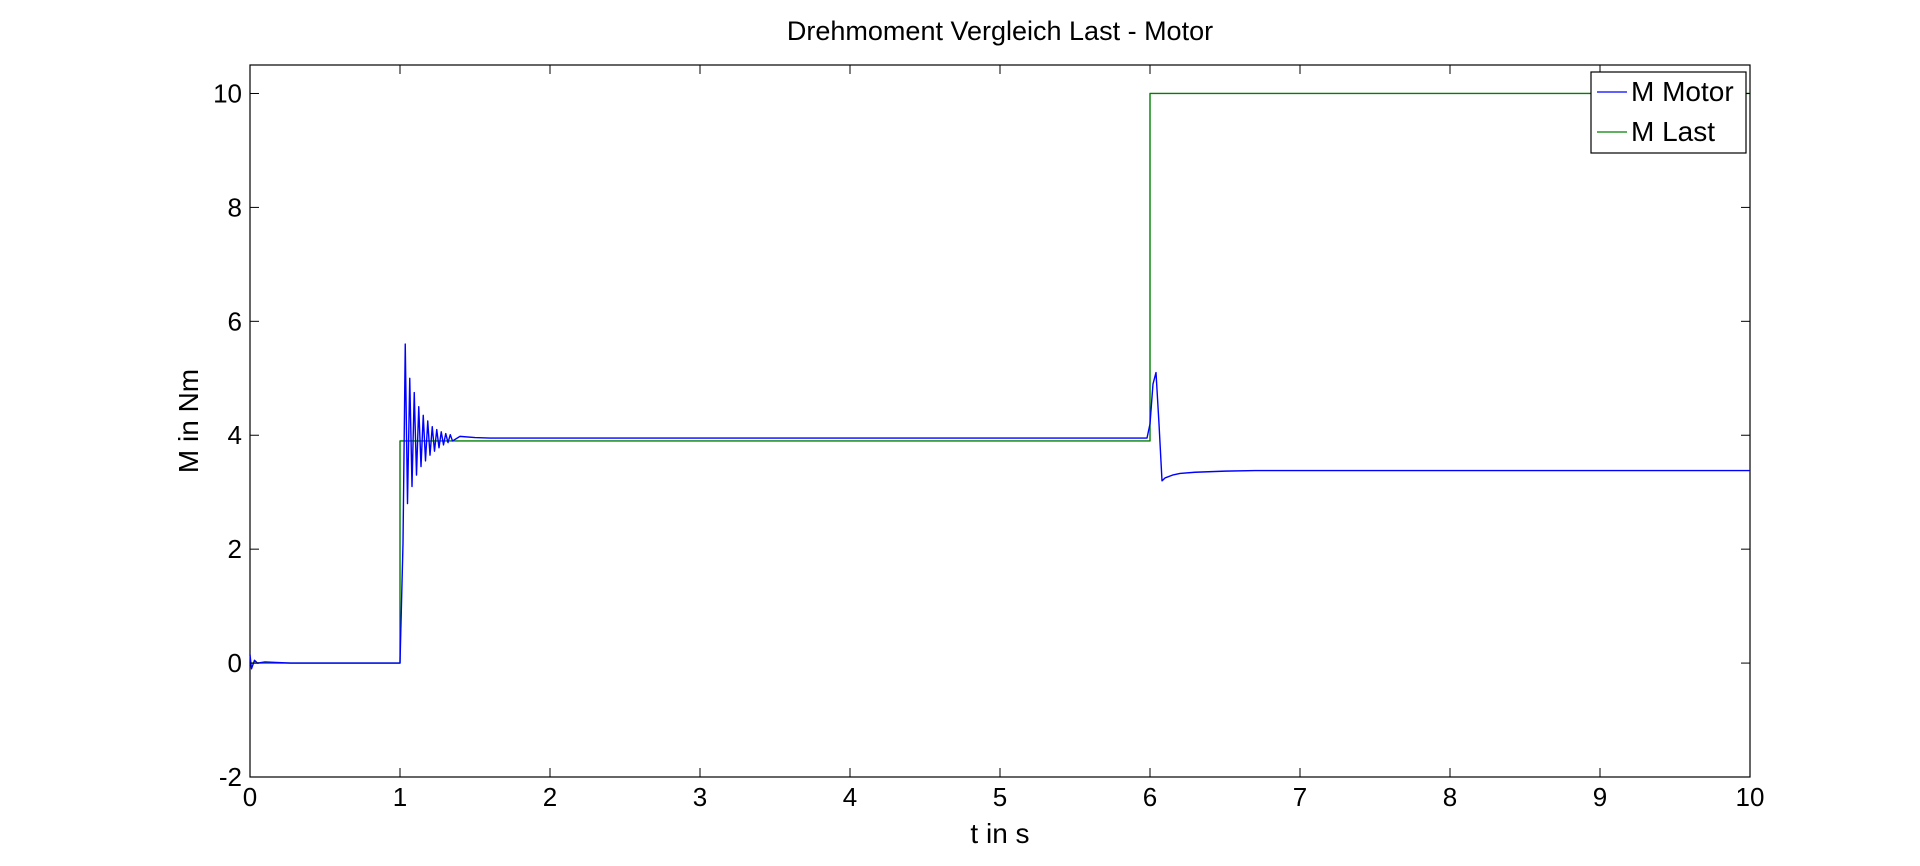 The height and width of the screenshot is (866, 1920). Describe the element at coordinates (250, 797) in the screenshot. I see `x-tick-label: 0` at that location.